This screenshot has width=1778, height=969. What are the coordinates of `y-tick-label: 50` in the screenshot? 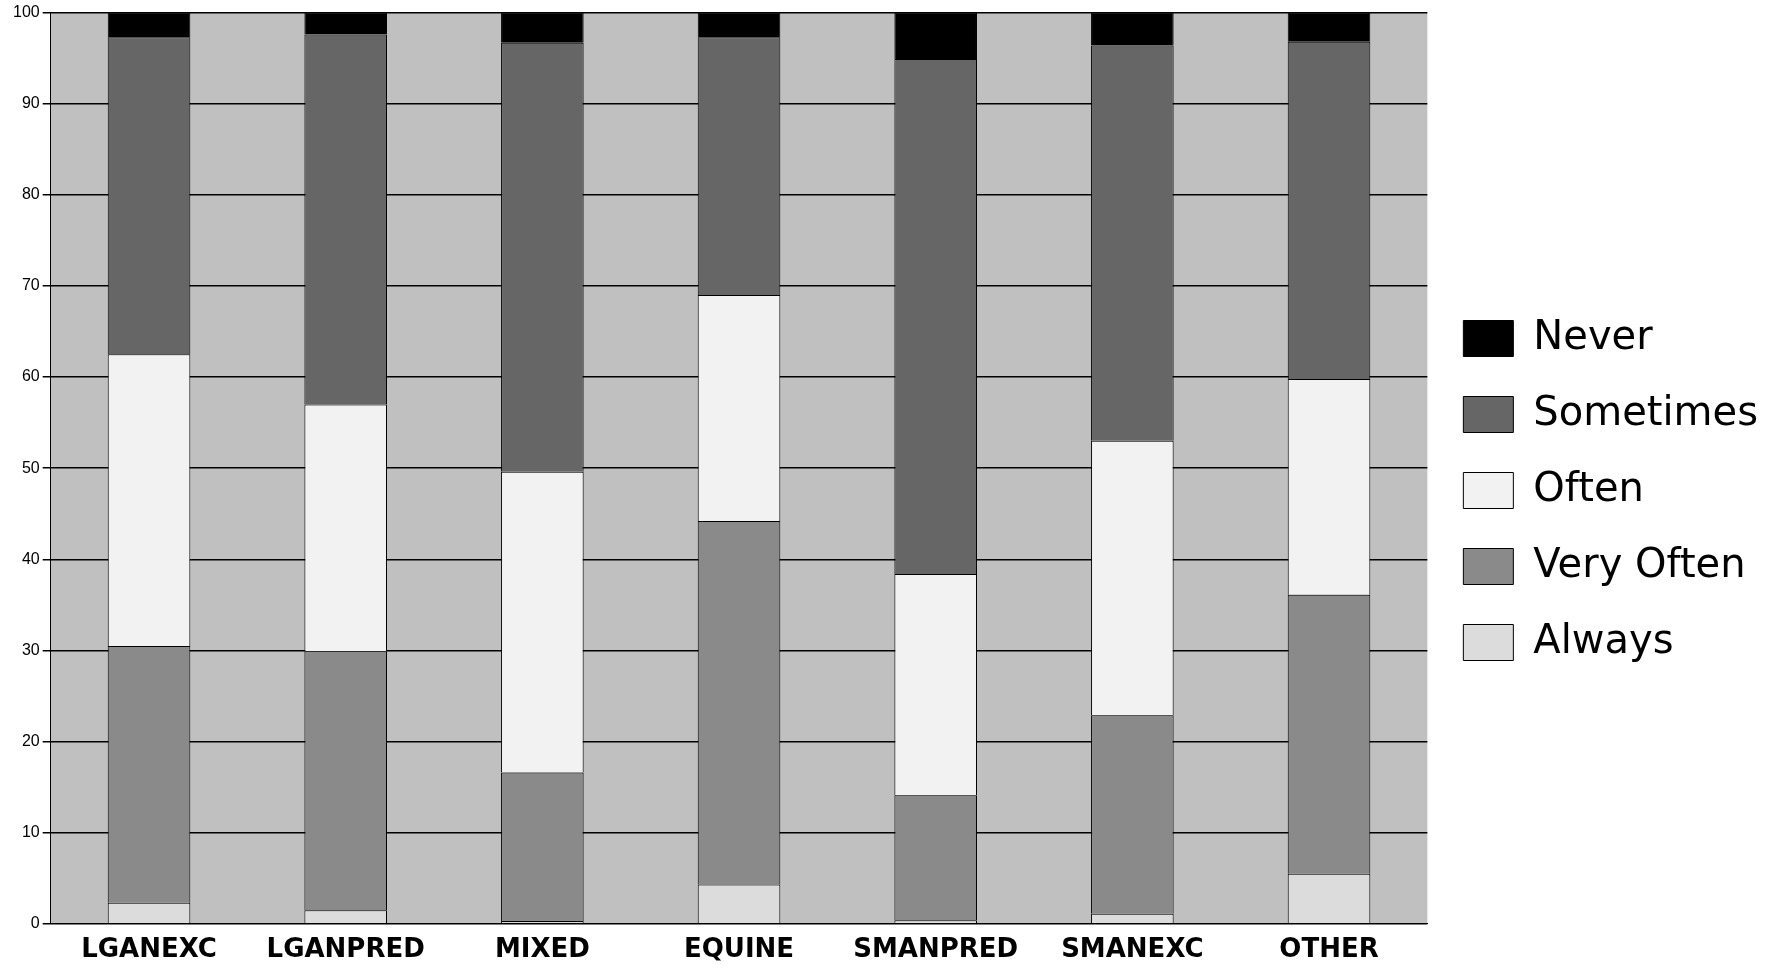 It's located at (30, 467).